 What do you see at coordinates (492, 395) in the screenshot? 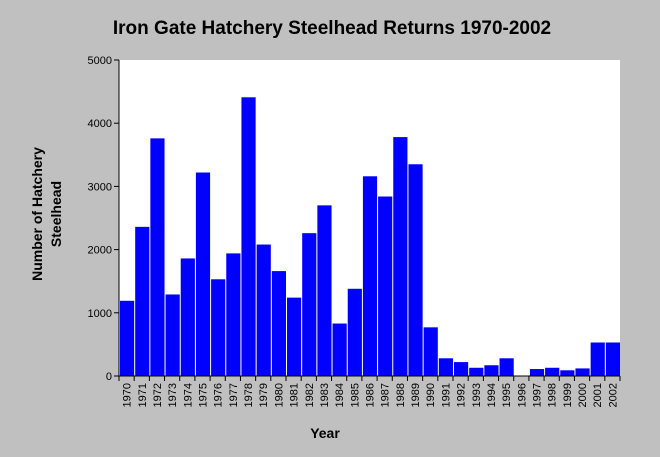
I see `x-tick-label-1994: 1994` at bounding box center [492, 395].